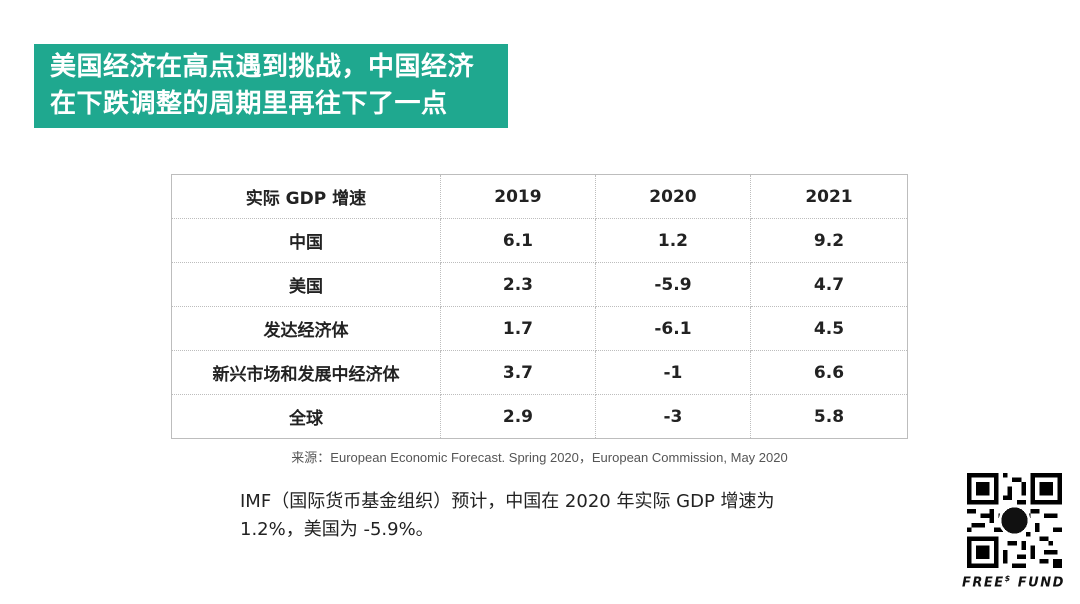 The height and width of the screenshot is (604, 1080). What do you see at coordinates (672, 196) in the screenshot?
I see `header-cell: 2020` at bounding box center [672, 196].